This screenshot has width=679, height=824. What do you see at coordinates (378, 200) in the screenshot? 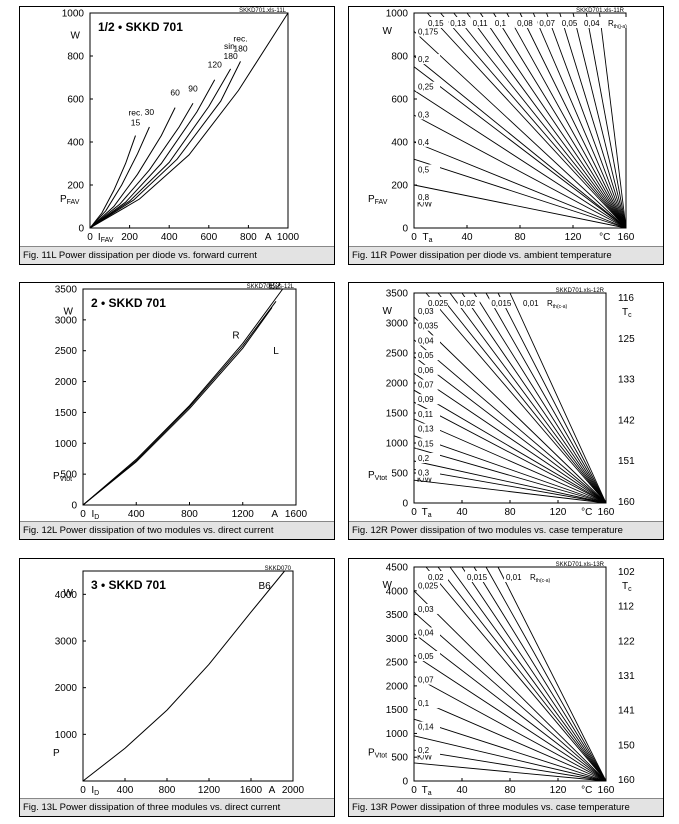
I see `y-axis-label-11R: PFAV` at bounding box center [378, 200].